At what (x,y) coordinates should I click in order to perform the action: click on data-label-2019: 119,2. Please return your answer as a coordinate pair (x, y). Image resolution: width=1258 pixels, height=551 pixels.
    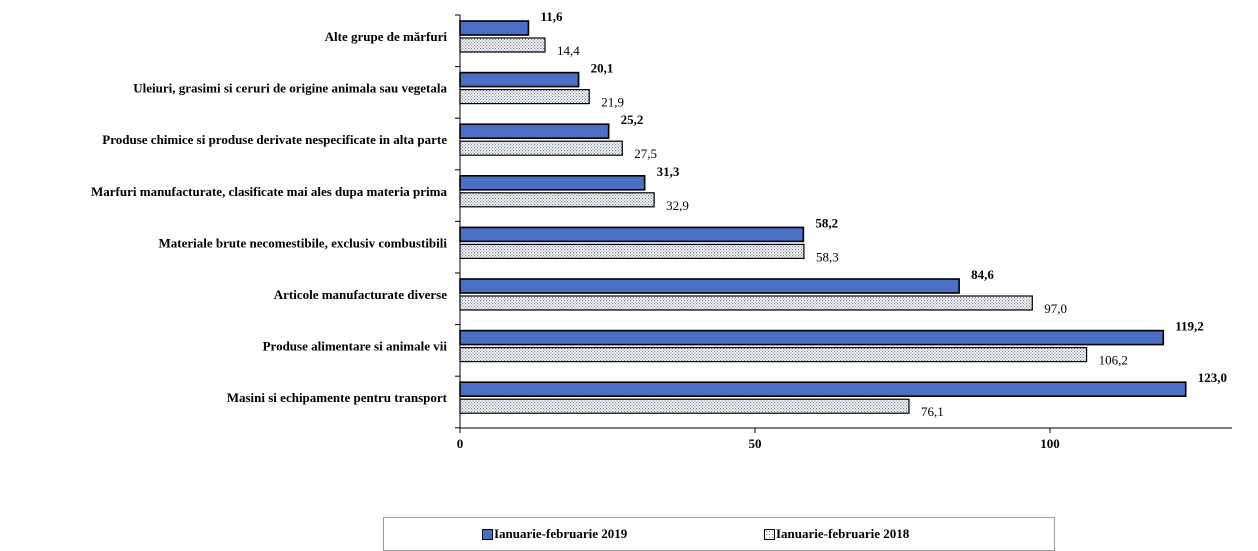
    Looking at the image, I should click on (1189, 326).